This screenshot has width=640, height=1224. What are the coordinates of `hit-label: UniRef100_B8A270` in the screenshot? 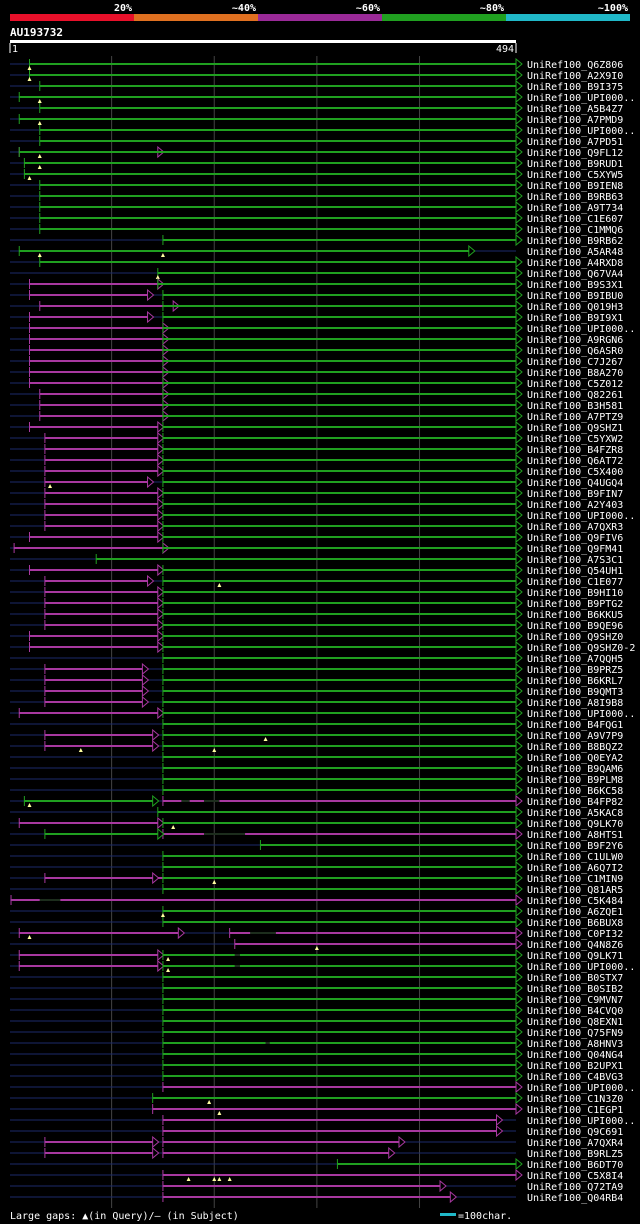 It's located at (575, 373).